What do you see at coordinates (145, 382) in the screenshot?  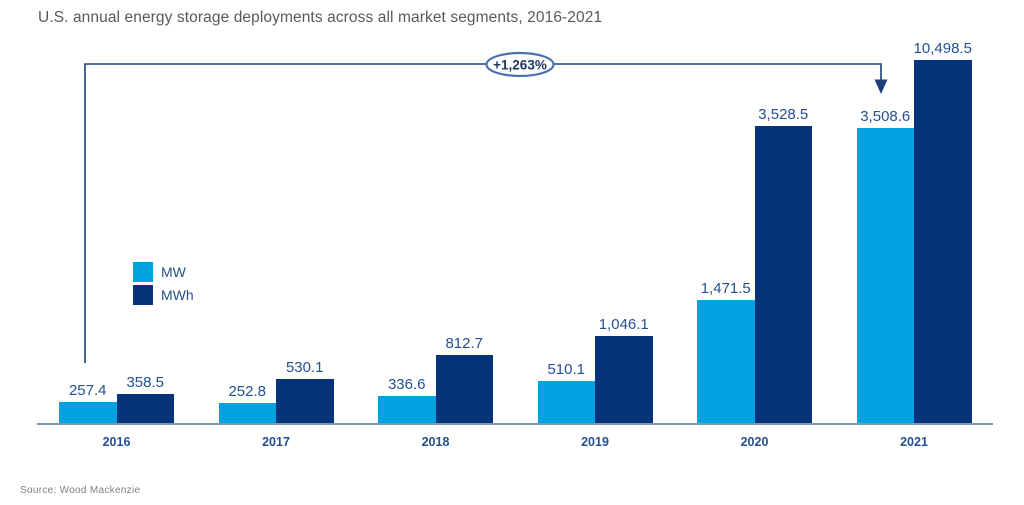 I see `value-label-mwh-2016: 358.5` at bounding box center [145, 382].